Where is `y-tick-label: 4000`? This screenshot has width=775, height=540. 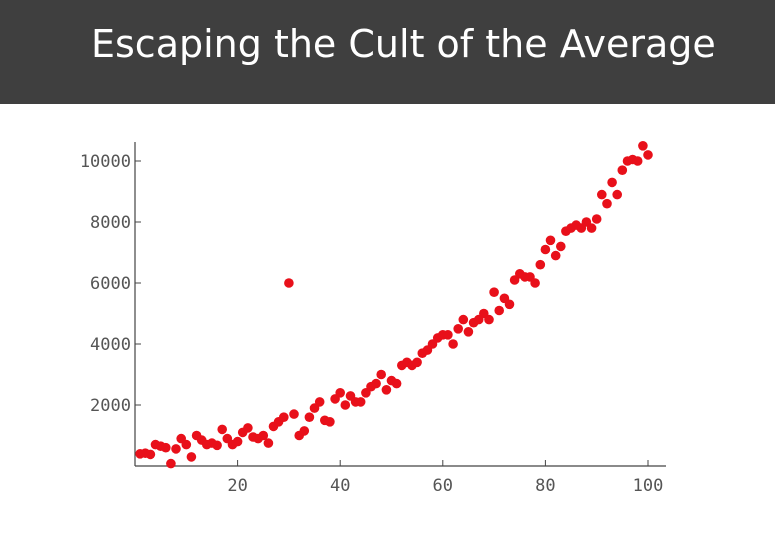
y-tick-label: 4000 is located at coordinates (110, 345).